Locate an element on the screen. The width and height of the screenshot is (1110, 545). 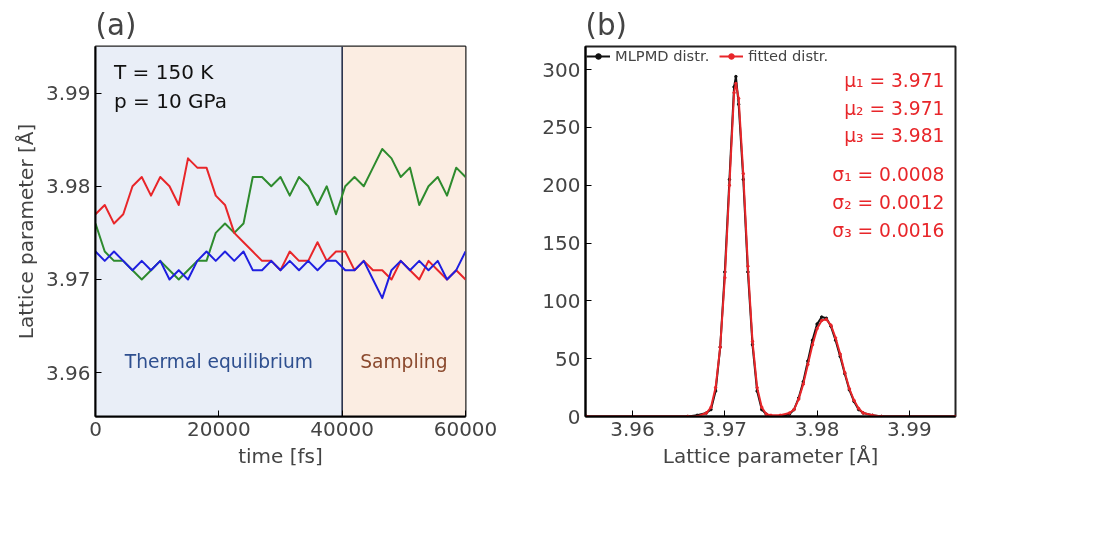
y-tick-label: 250 is located at coordinates (561, 127).